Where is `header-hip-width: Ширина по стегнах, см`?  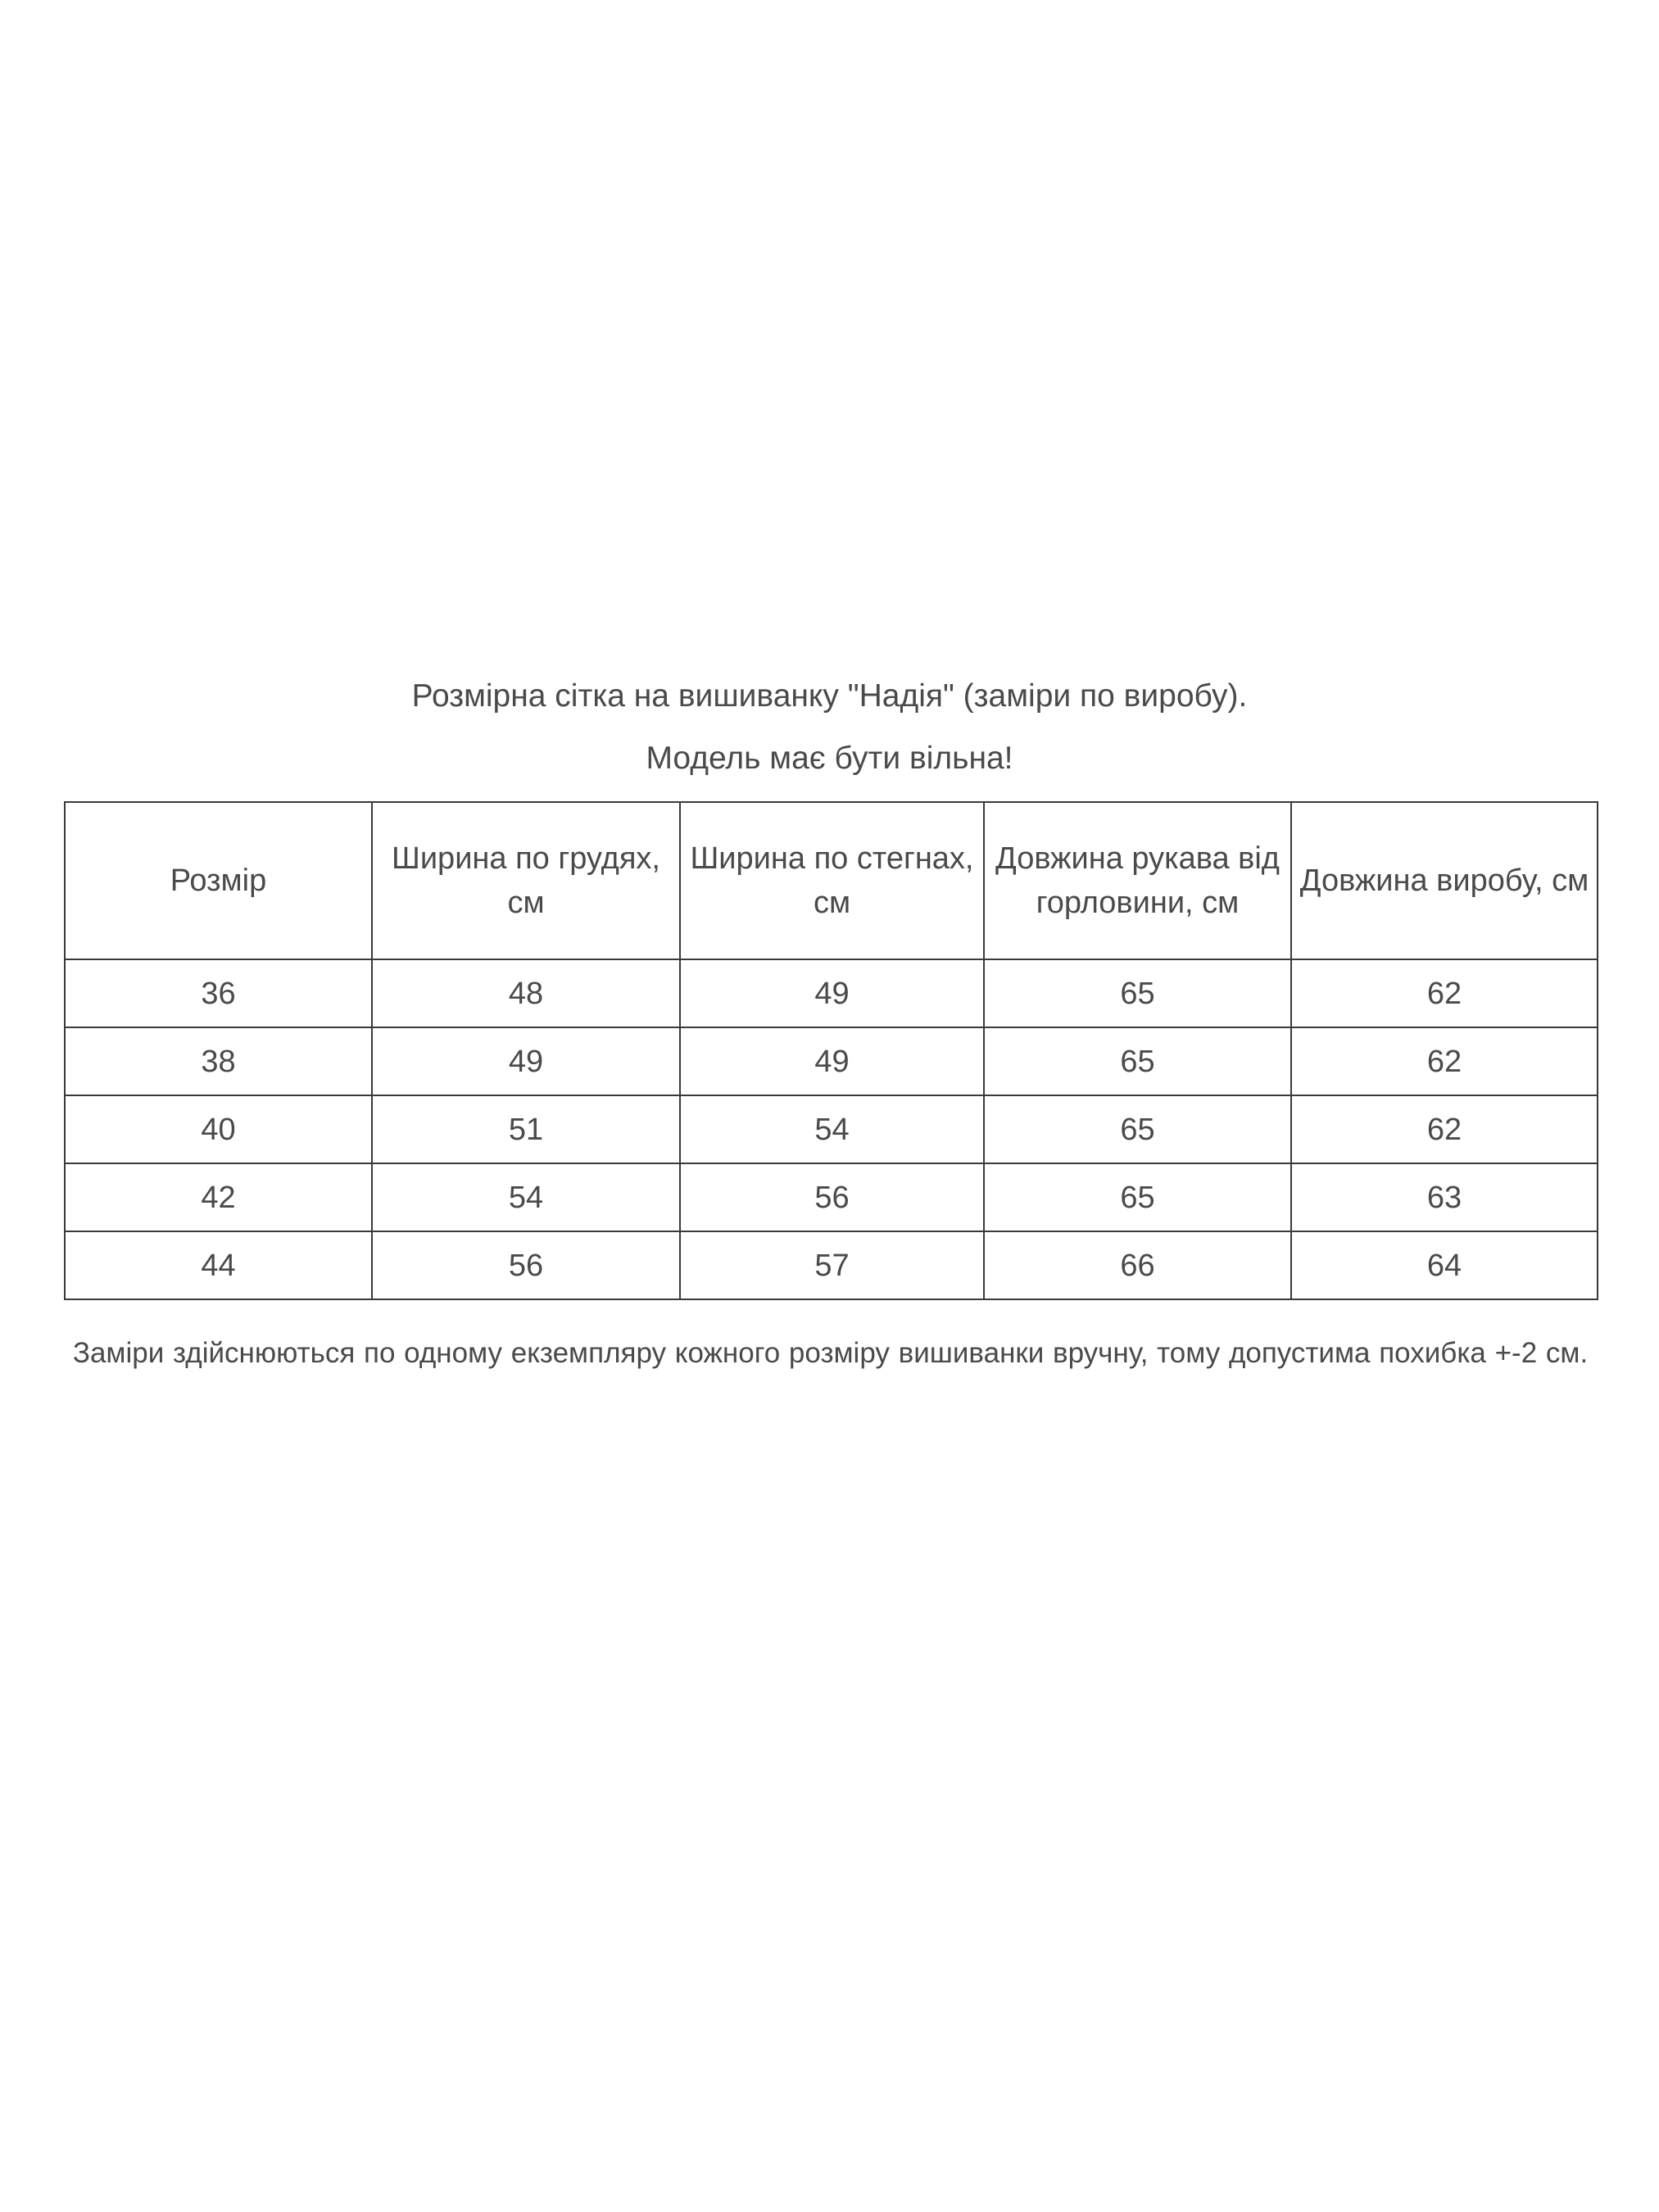
header-hip-width: Ширина по стегнах, см is located at coordinates (832, 880).